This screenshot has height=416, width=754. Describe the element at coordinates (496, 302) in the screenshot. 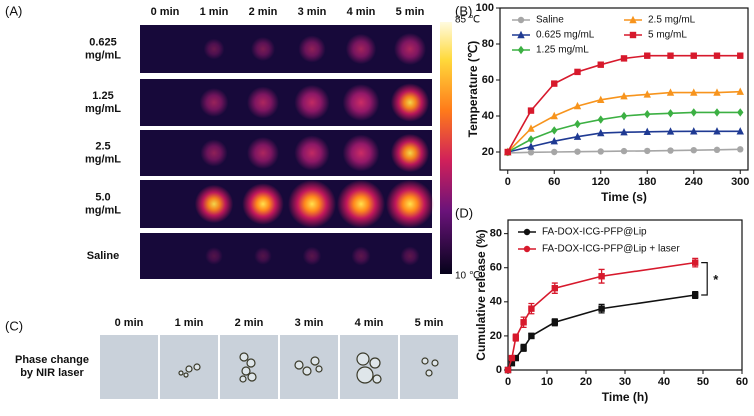

I see `y-tick-label: 40` at that location.